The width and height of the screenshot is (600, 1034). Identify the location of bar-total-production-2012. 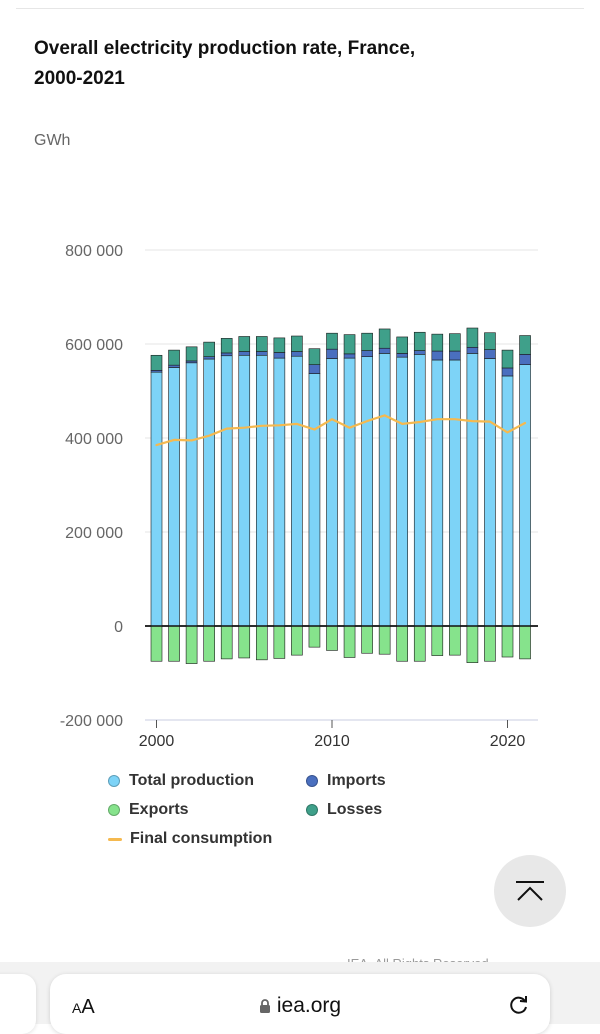
(367, 491).